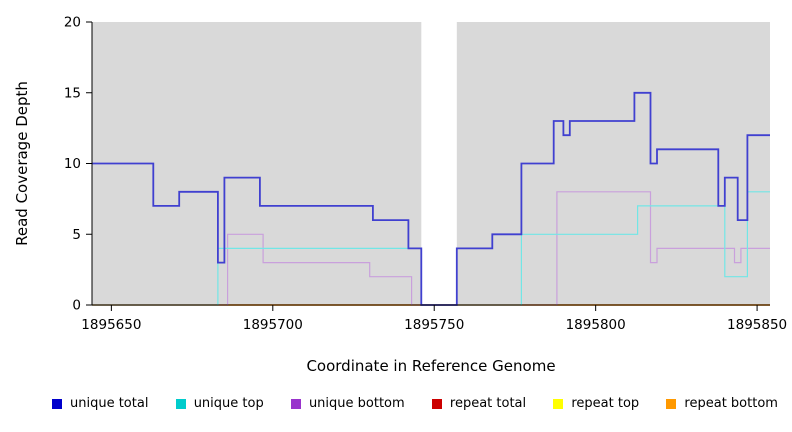  Describe the element at coordinates (109, 403) in the screenshot. I see `legend-label: unique total` at that location.